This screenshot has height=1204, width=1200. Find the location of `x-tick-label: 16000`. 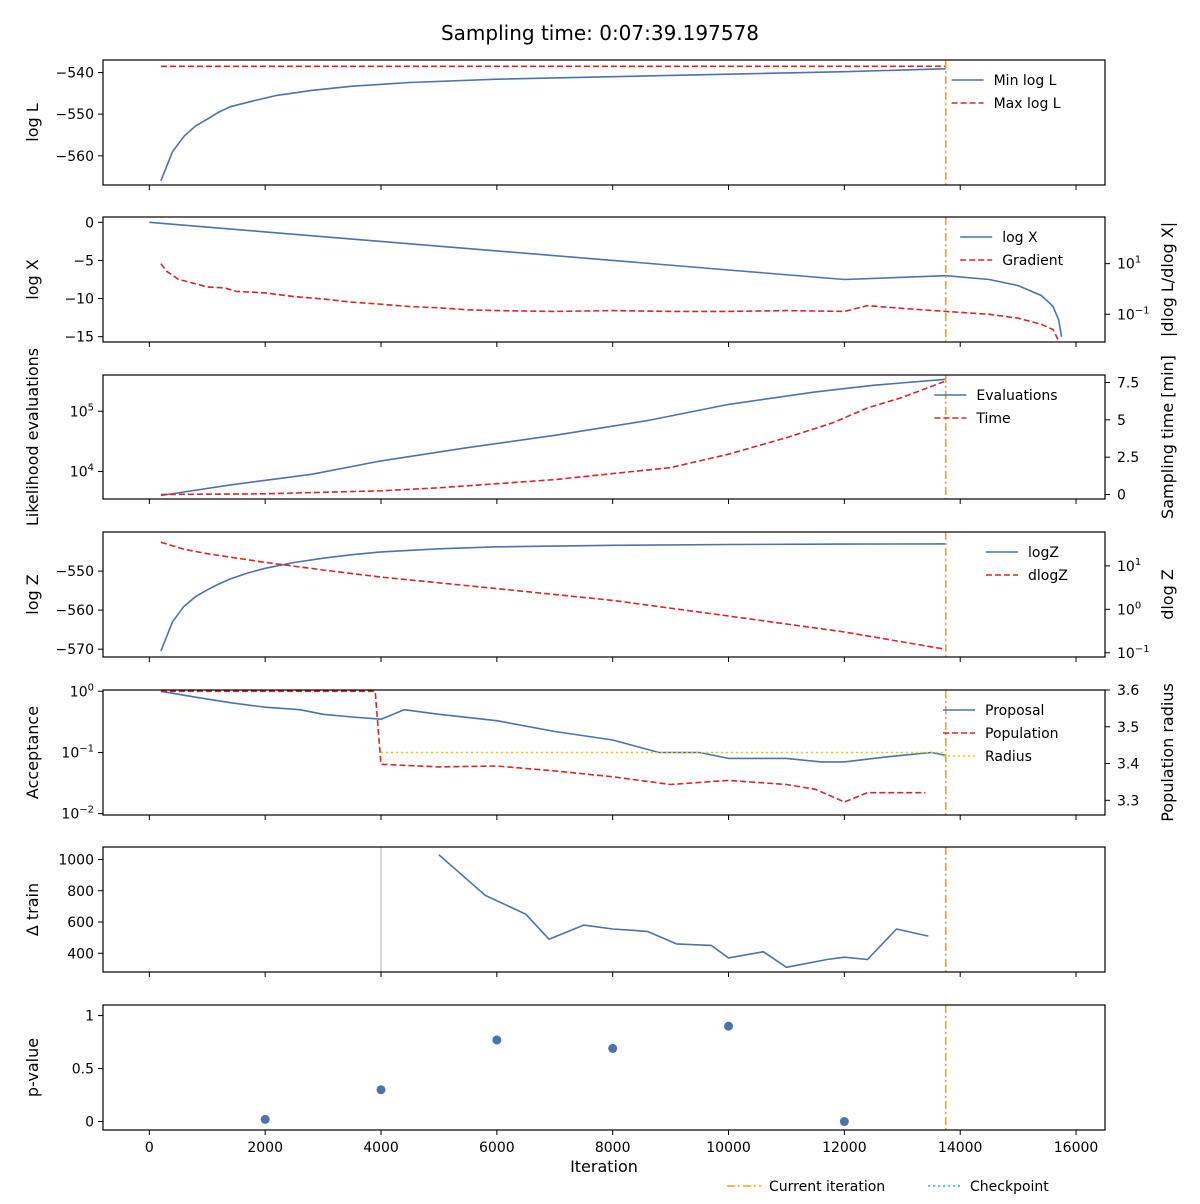

x-tick-label: 16000 is located at coordinates (1076, 1148).